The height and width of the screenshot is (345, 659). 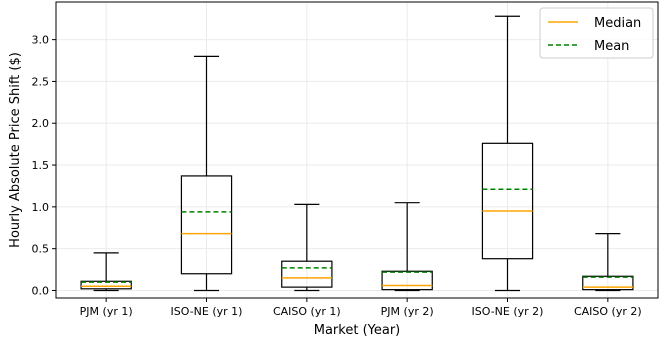 What do you see at coordinates (41, 165) in the screenshot?
I see `y-tick-label: 1.5` at bounding box center [41, 165].